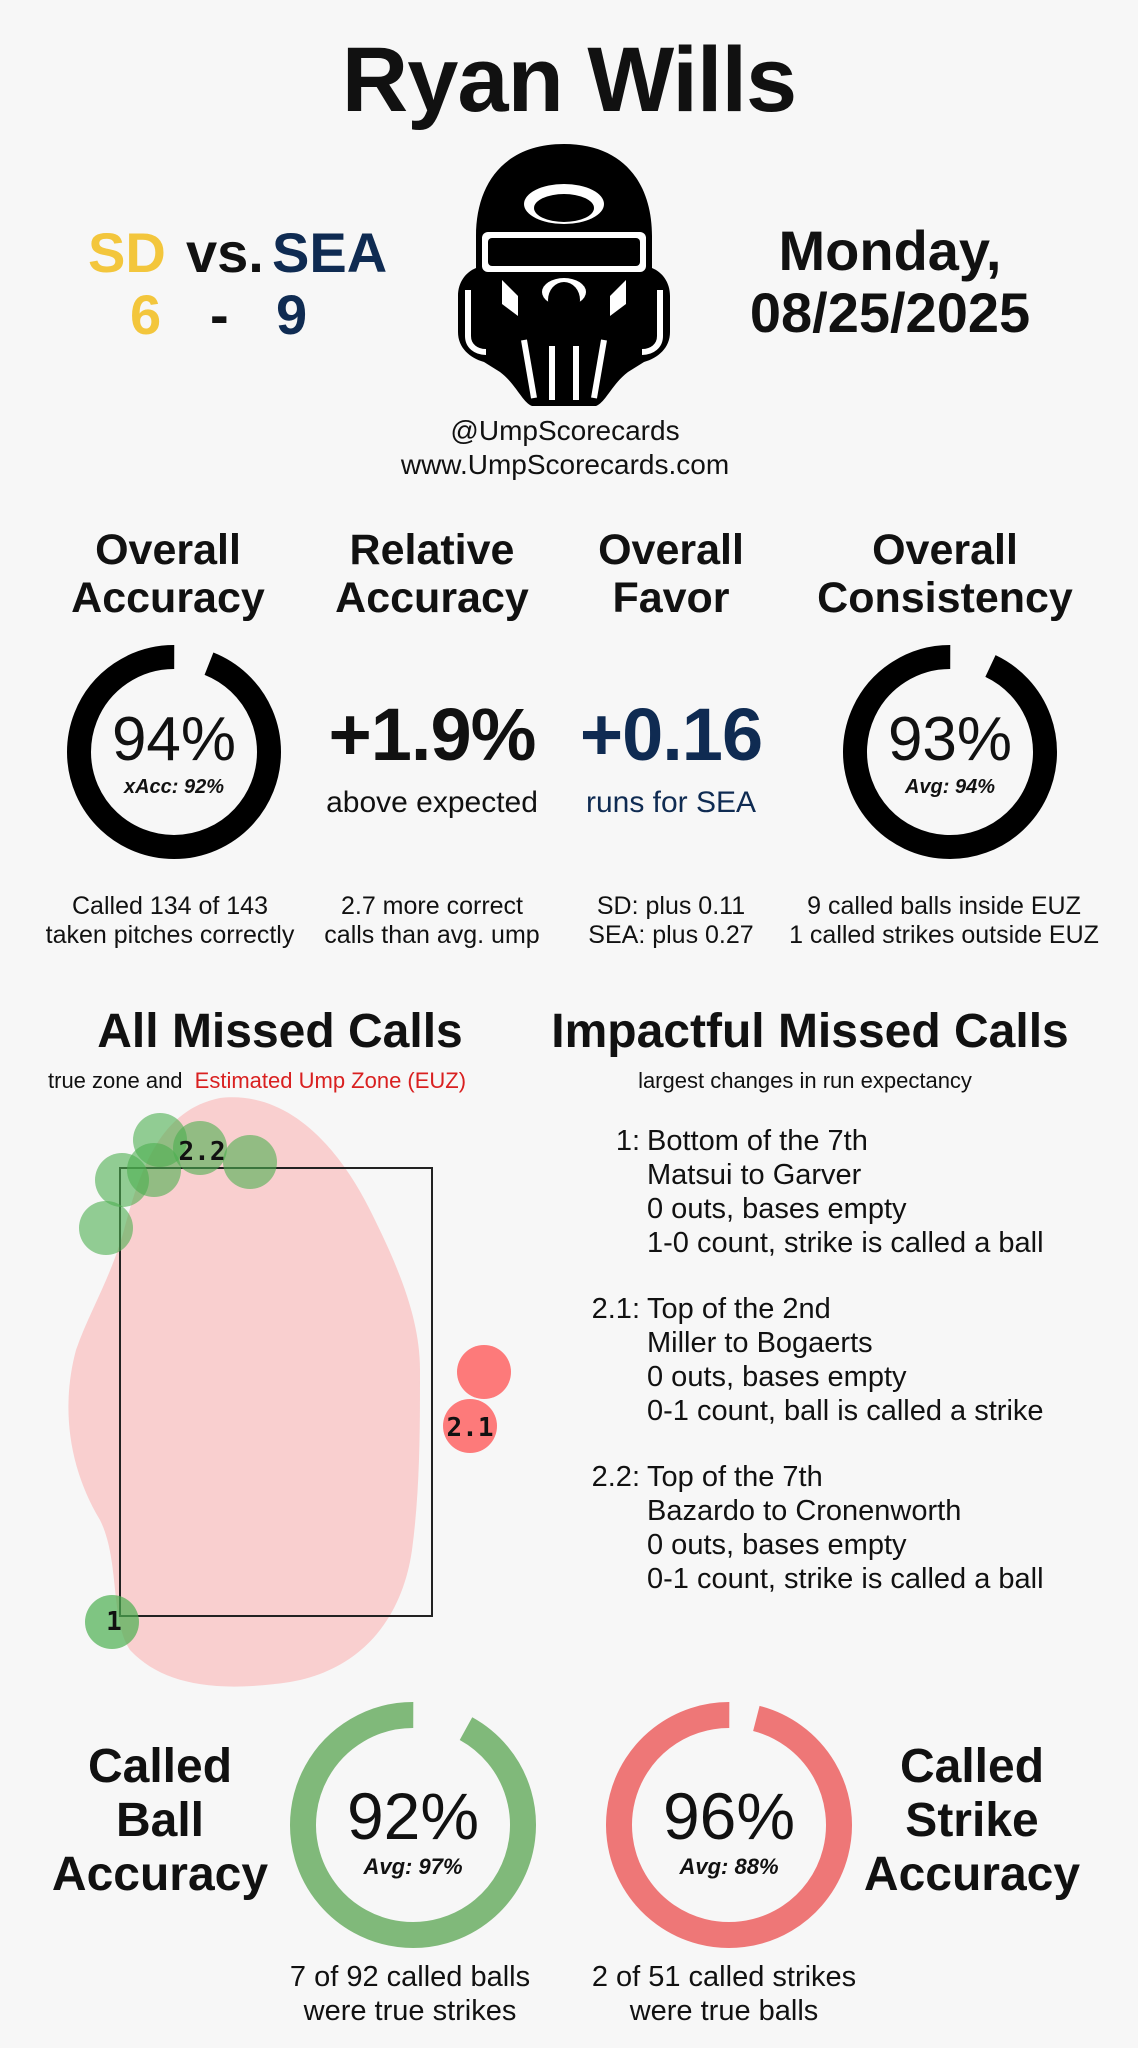  I want to click on called-ball-avg: Avg: 97%, so click(413, 1866).